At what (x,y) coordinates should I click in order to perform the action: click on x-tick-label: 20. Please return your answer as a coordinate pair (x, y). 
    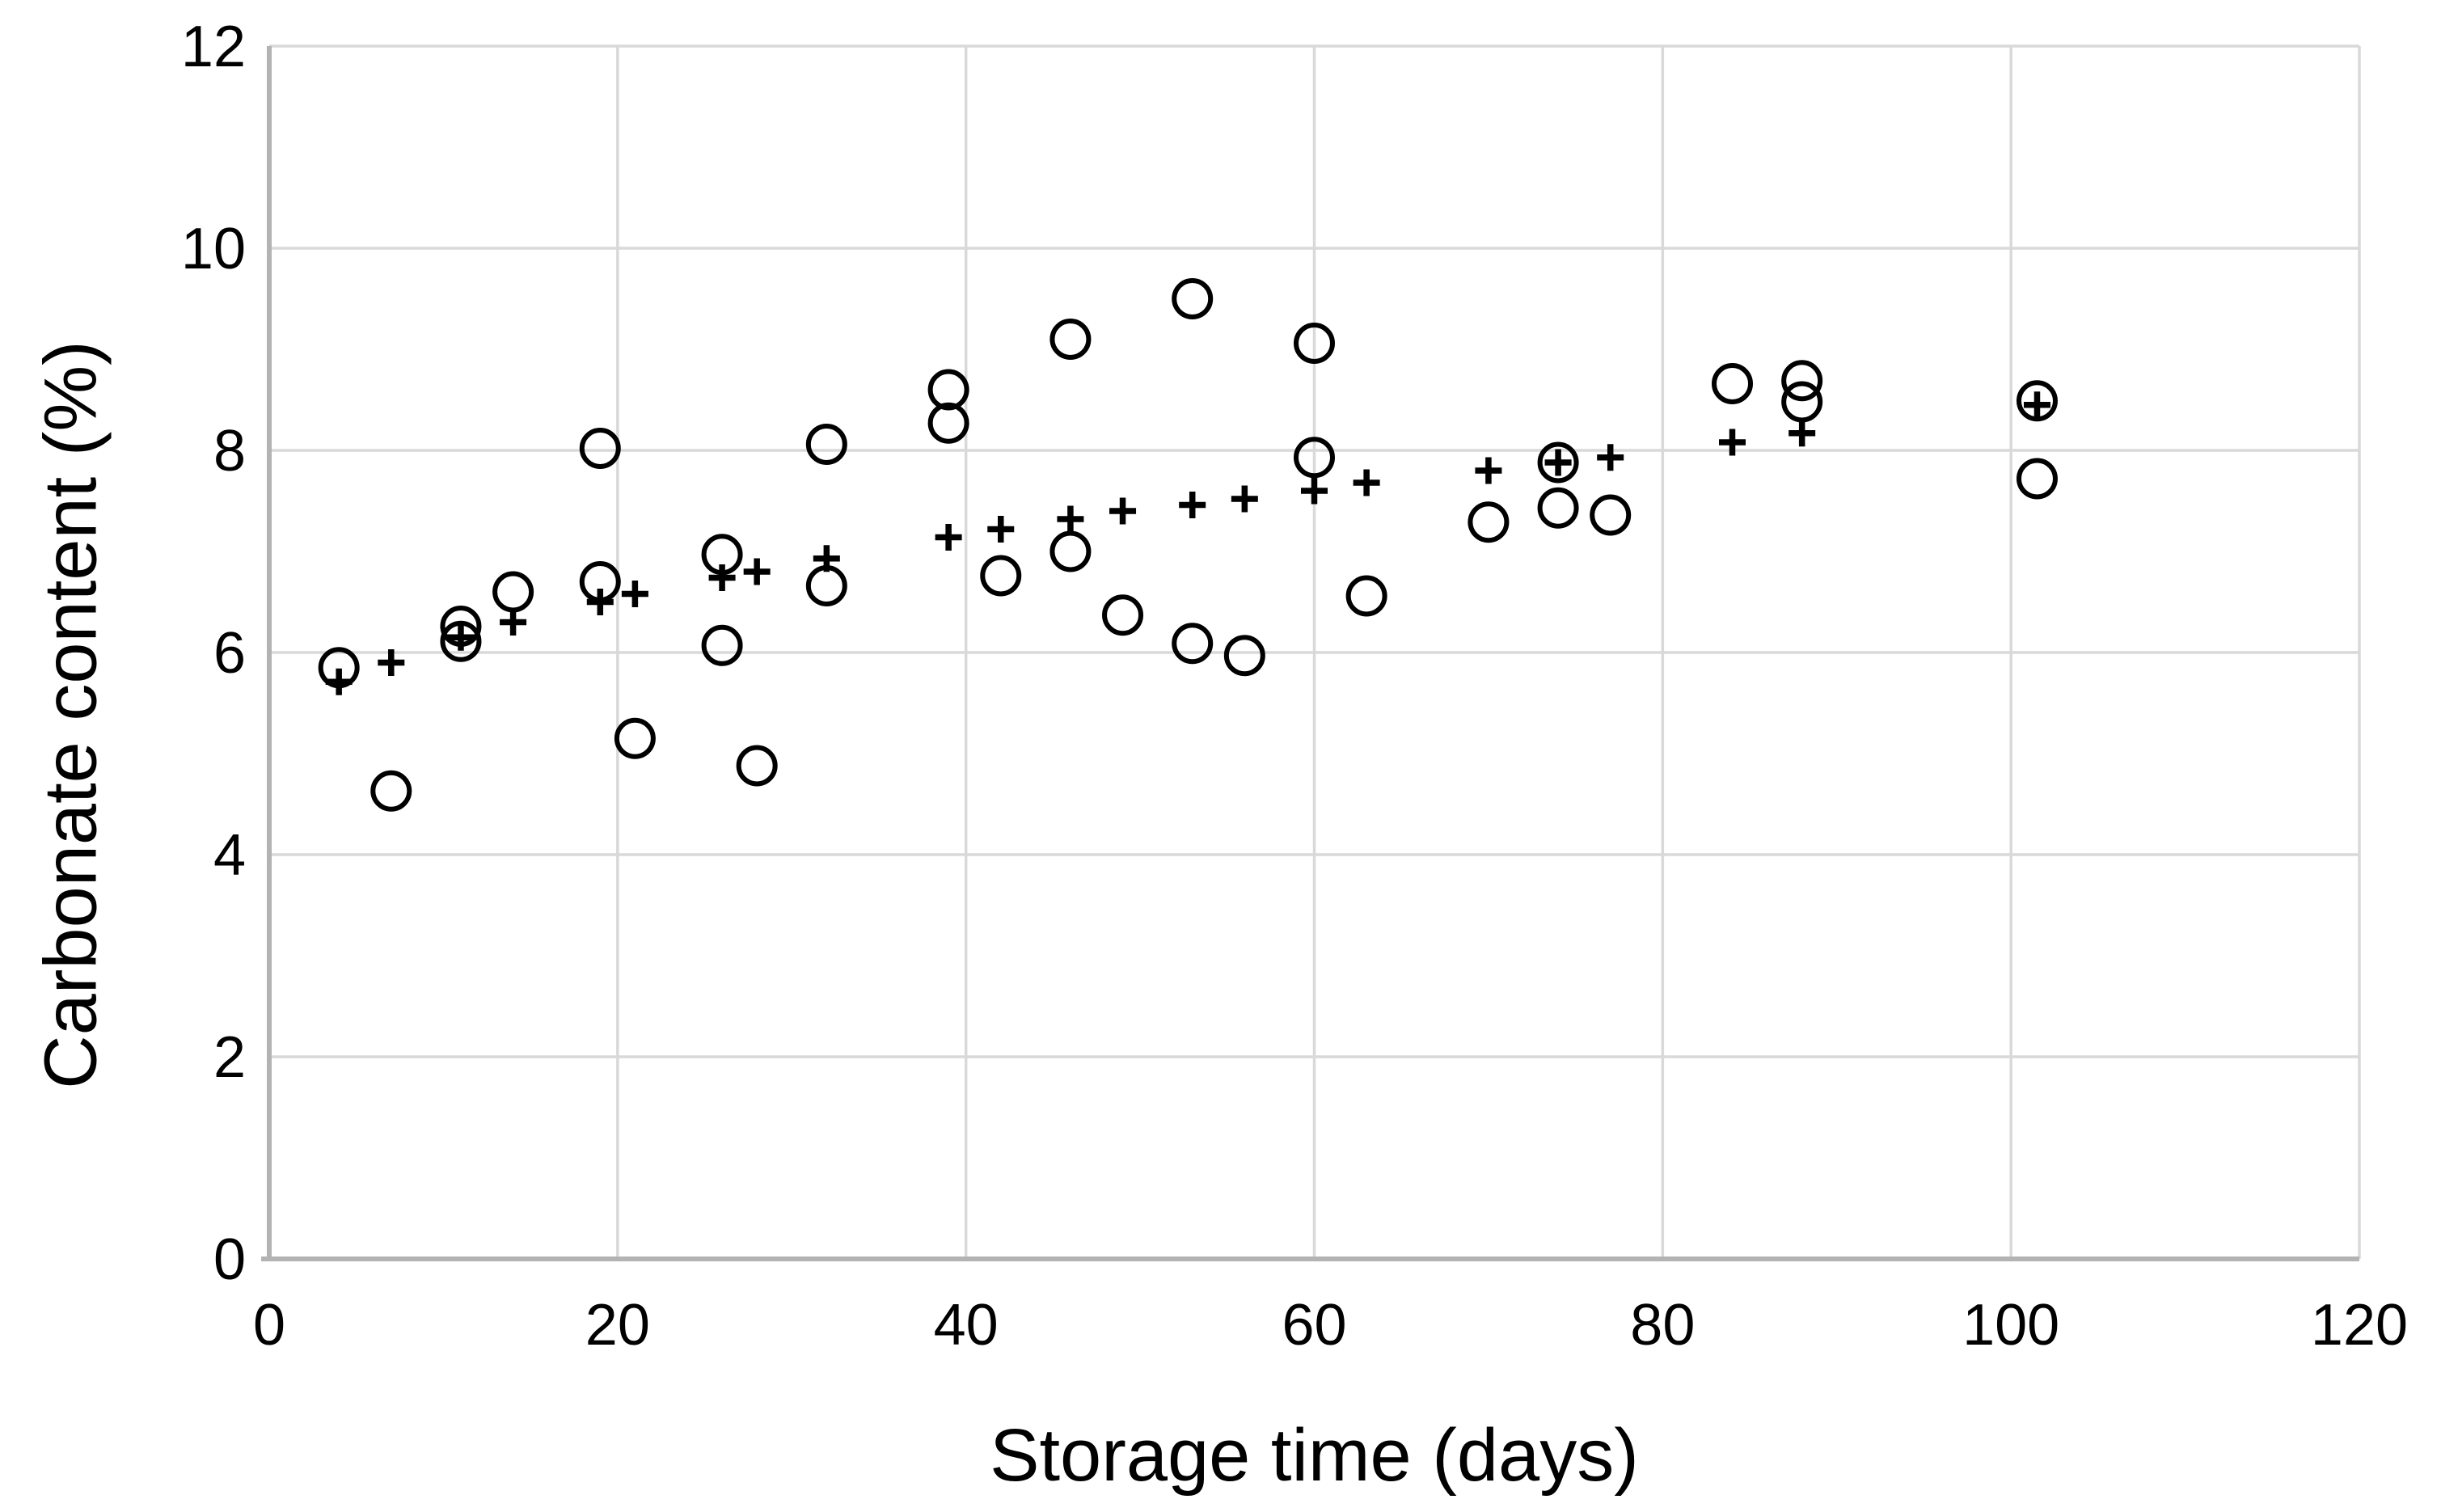
    Looking at the image, I should click on (617, 1325).